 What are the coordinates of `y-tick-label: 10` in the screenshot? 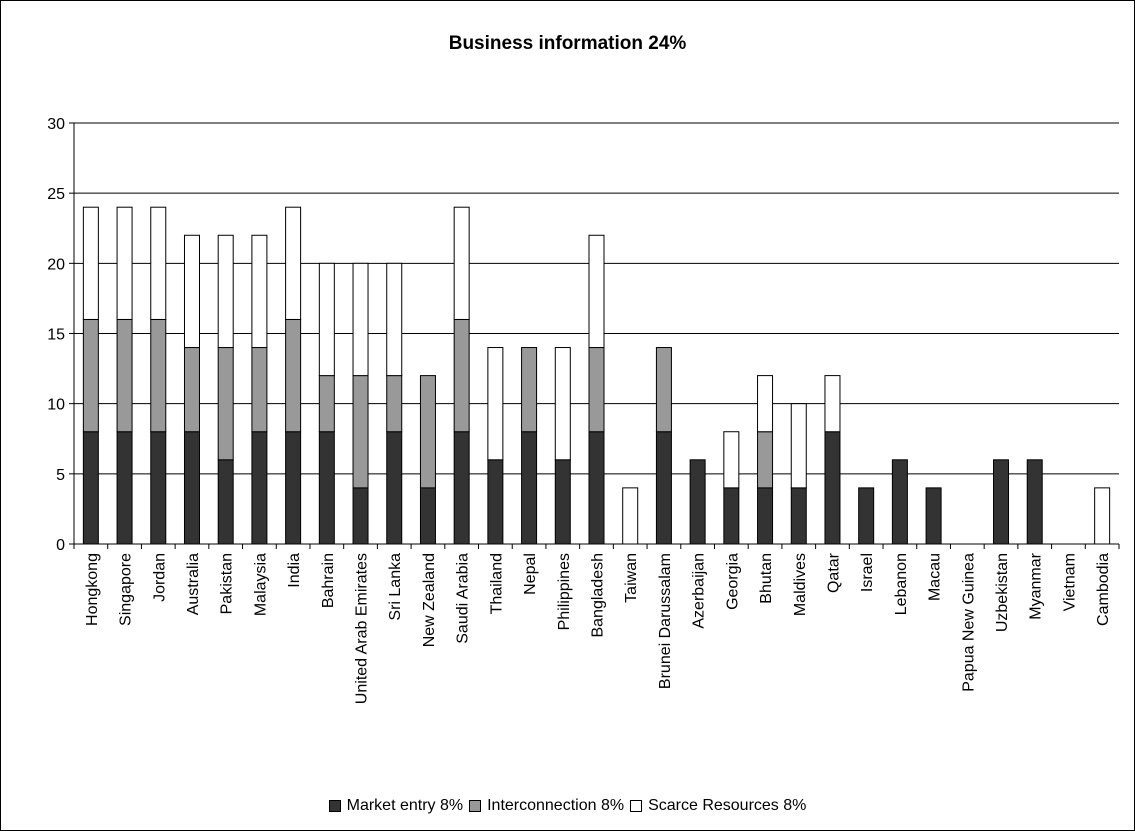 It's located at (56, 405).